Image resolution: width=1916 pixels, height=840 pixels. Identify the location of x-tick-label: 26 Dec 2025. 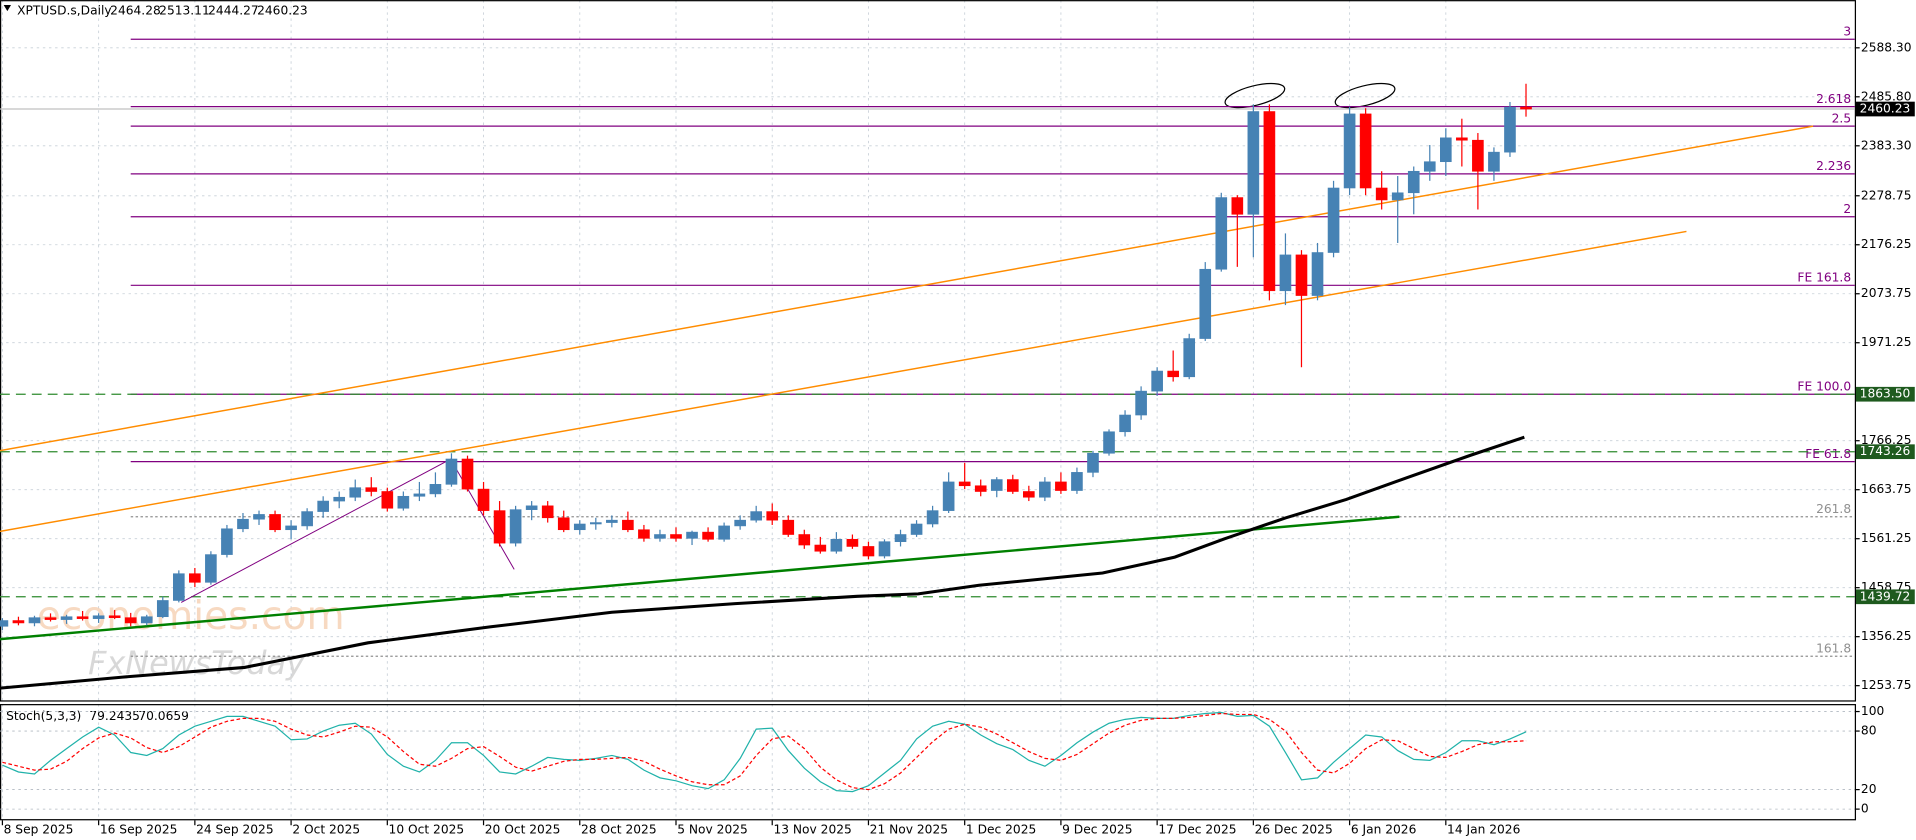
(1294, 830).